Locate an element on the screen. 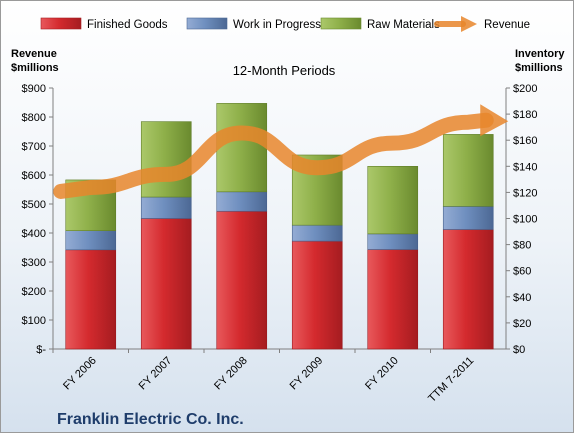 Image resolution: width=574 pixels, height=434 pixels. legend-label-raw-materials: Raw Materials is located at coordinates (403, 25).